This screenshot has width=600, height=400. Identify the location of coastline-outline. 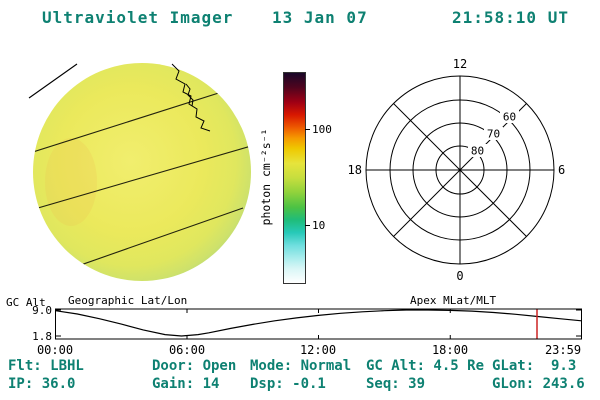
(191, 97).